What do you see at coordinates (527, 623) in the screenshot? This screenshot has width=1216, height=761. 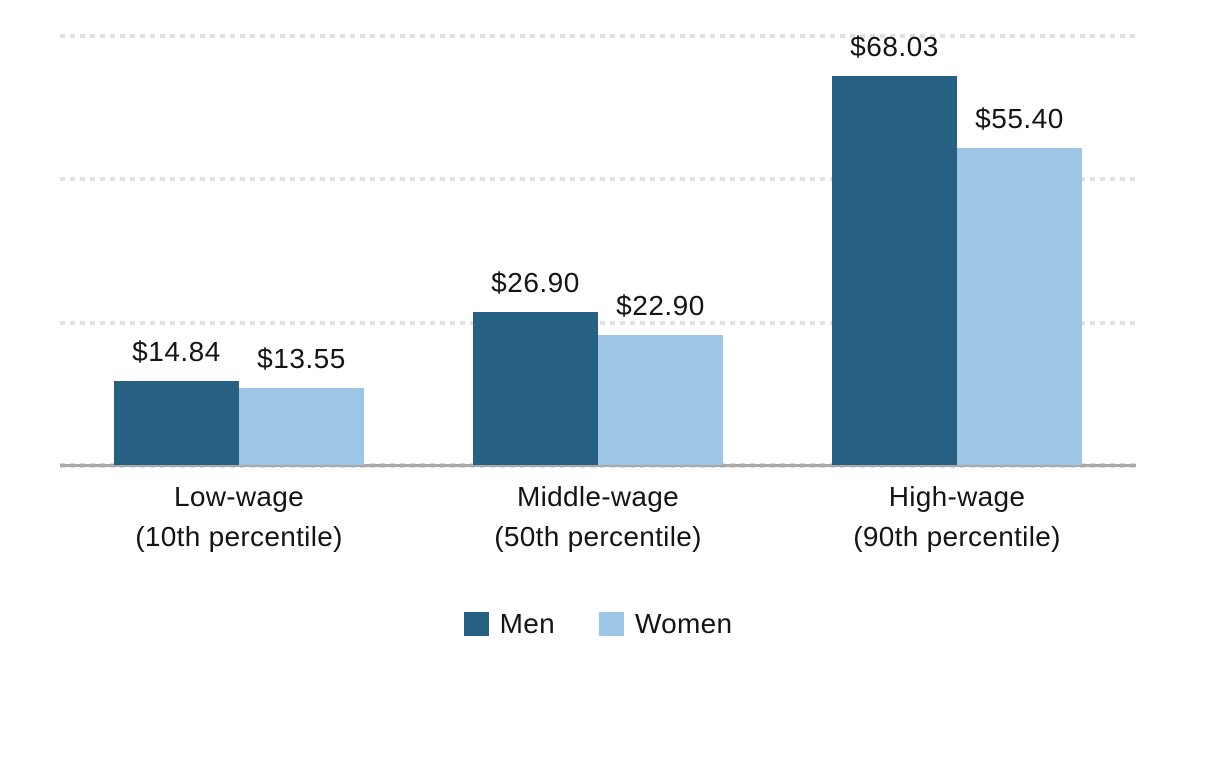 I see `legend-label-men: Men` at bounding box center [527, 623].